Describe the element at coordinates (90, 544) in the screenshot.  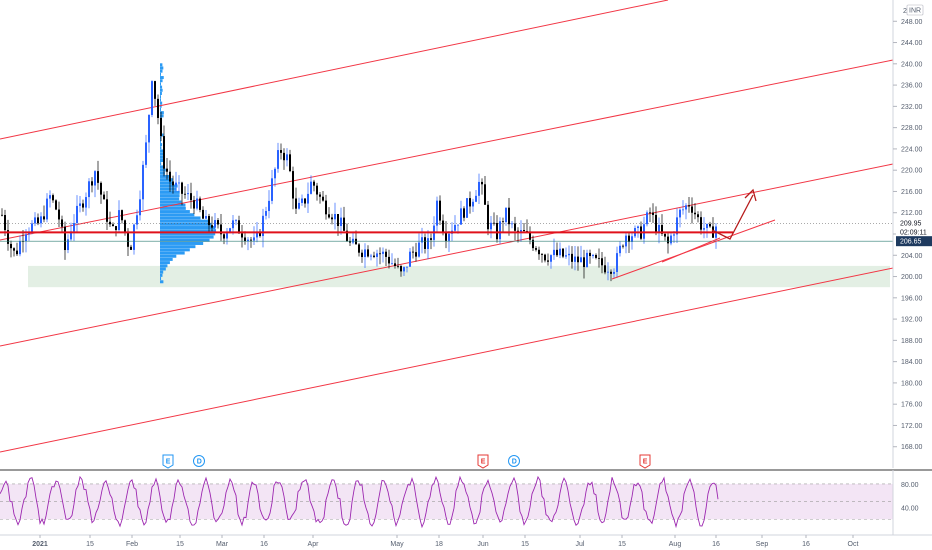
I see `time-tick-label-1: 15` at that location.